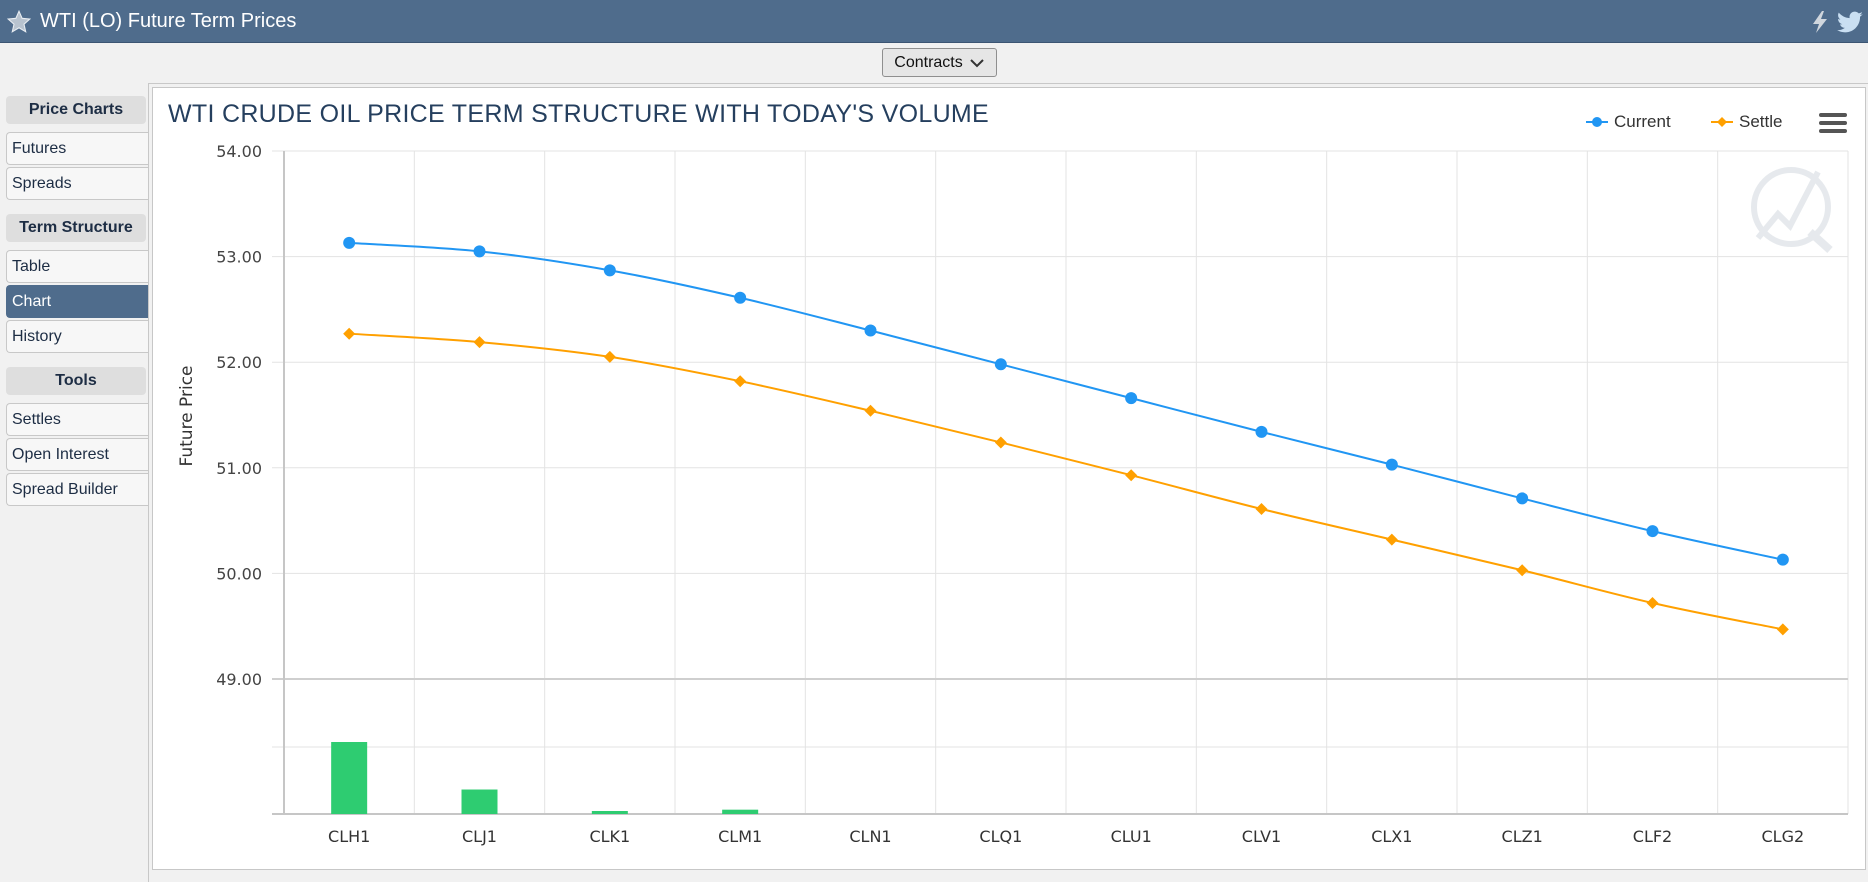 This screenshot has height=882, width=1868. Describe the element at coordinates (19, 22) in the screenshot. I see `star-icon` at that location.